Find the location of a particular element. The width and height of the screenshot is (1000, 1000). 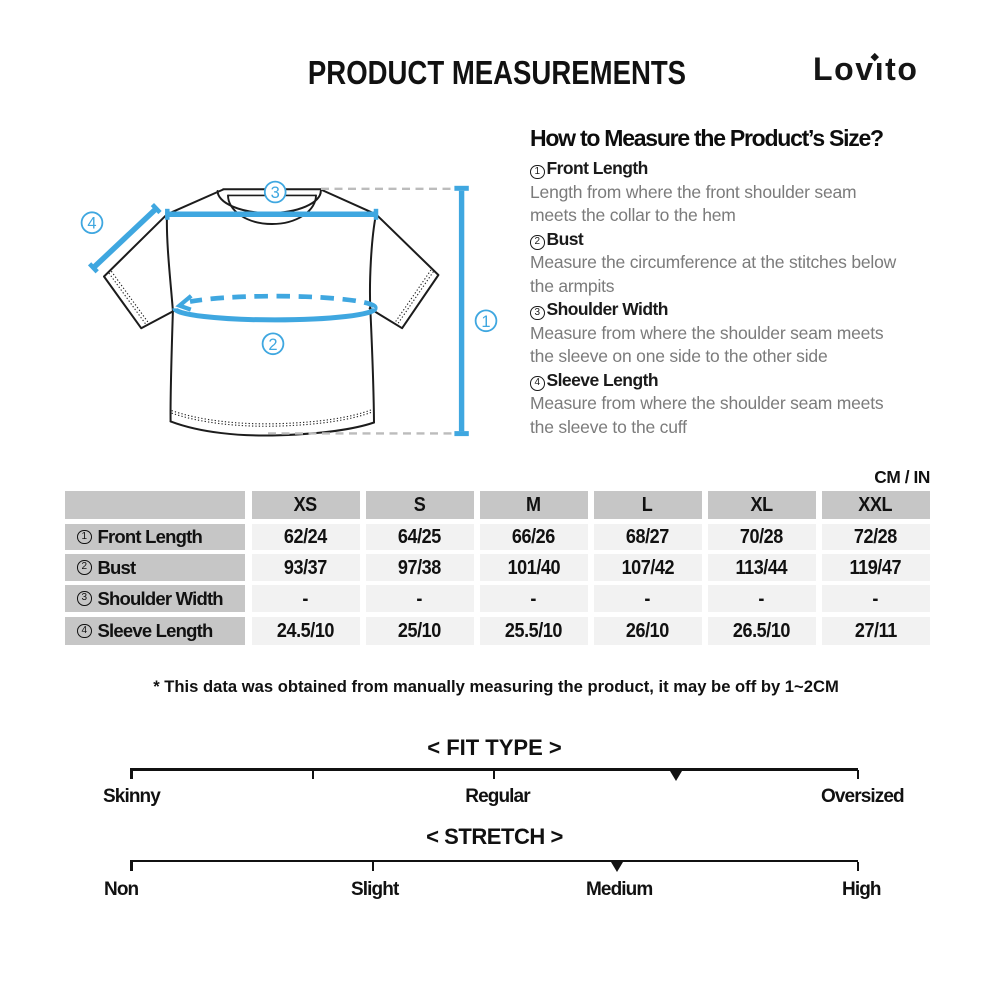

svg-text: 2 is located at coordinates (272, 345).